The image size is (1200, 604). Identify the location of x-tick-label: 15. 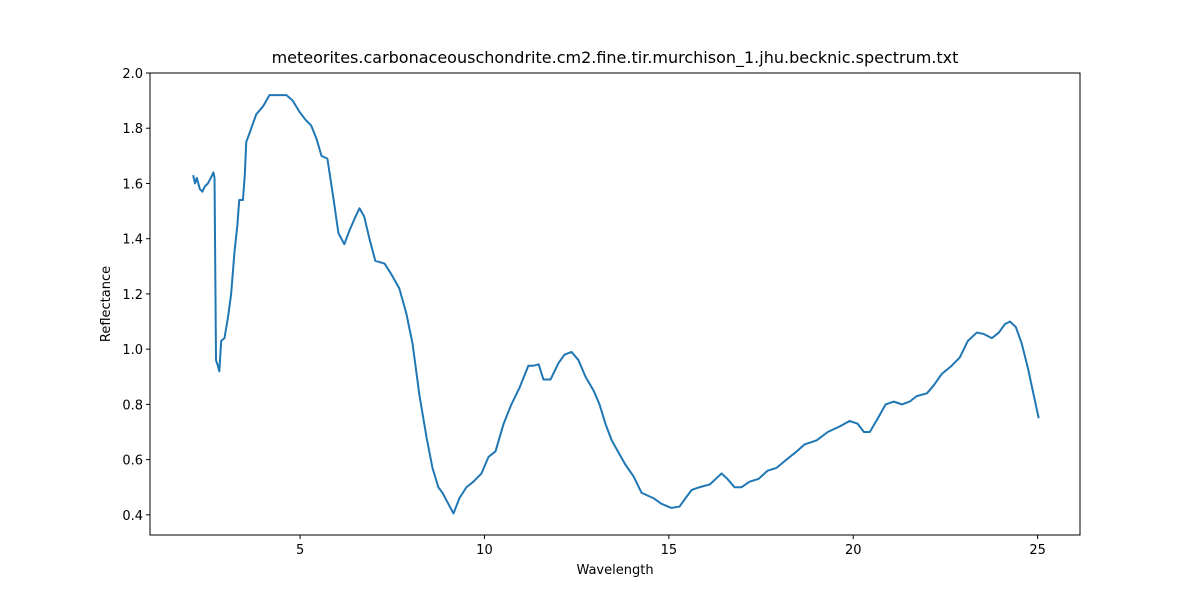
(669, 550).